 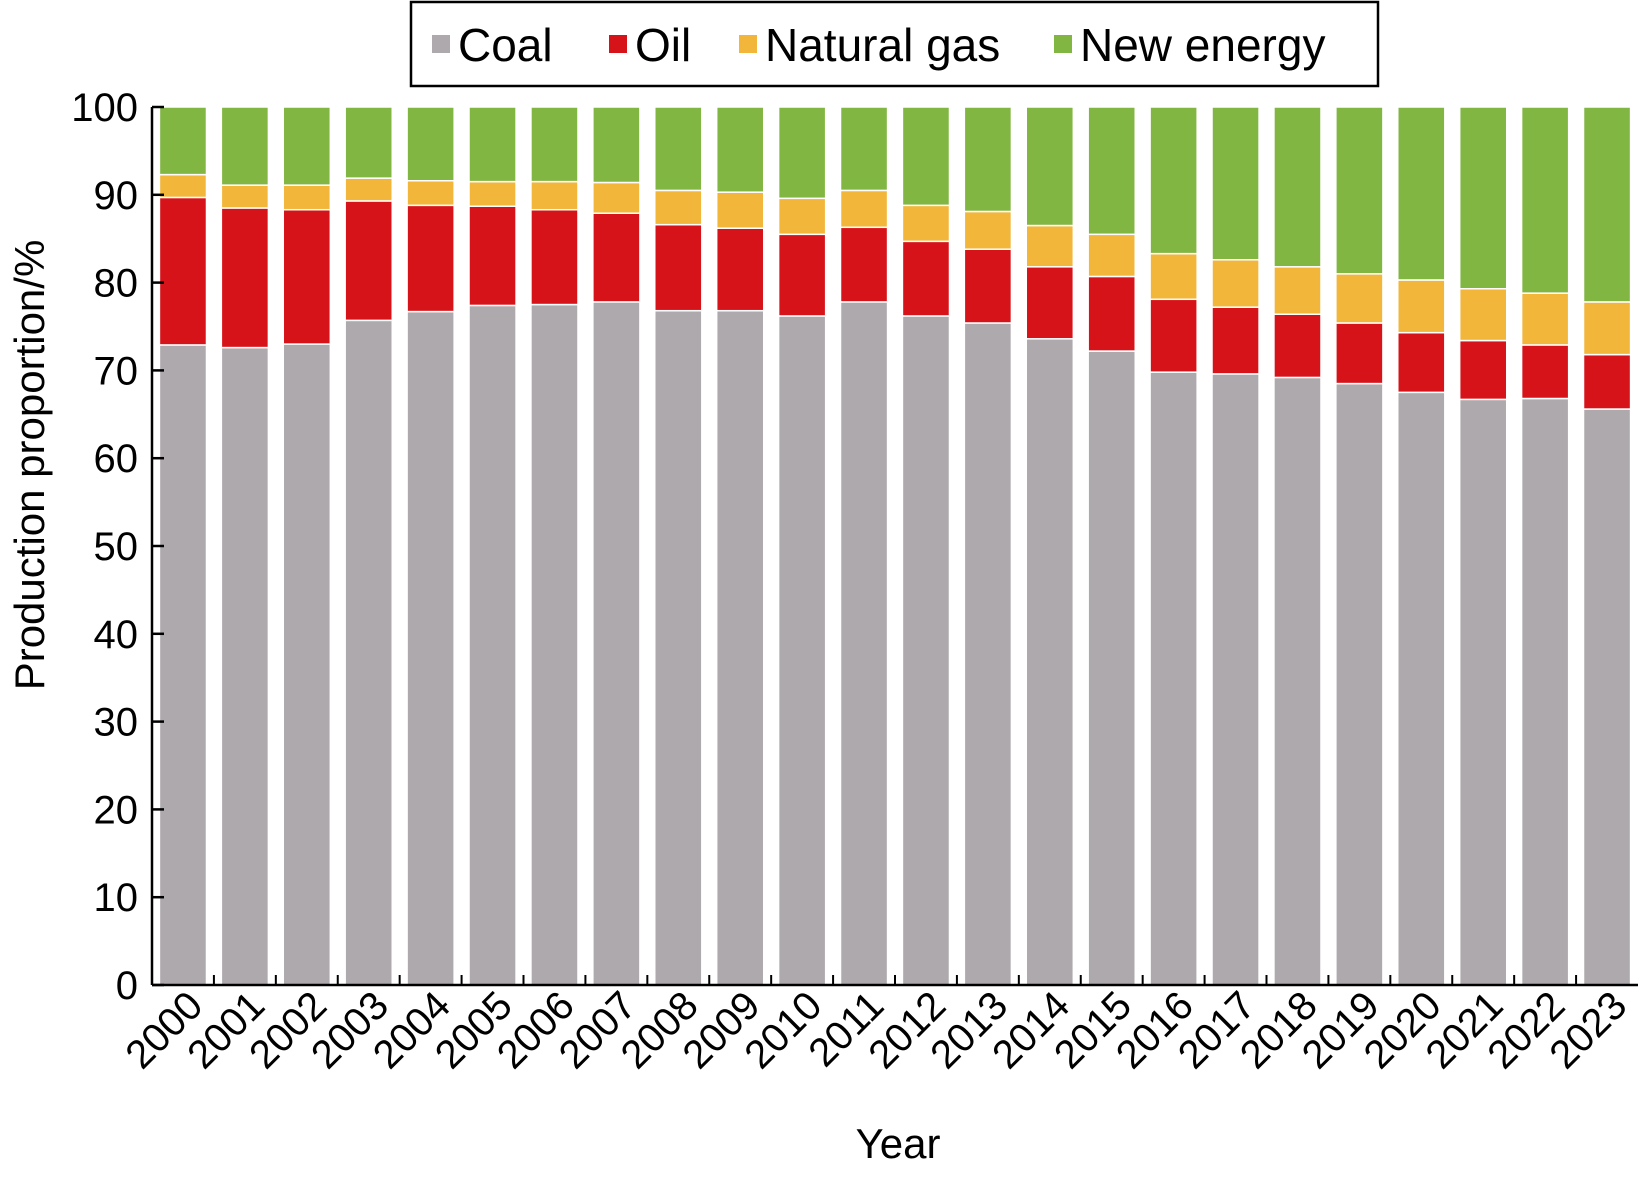 What do you see at coordinates (616, 643) in the screenshot?
I see `bar-coal-2007` at bounding box center [616, 643].